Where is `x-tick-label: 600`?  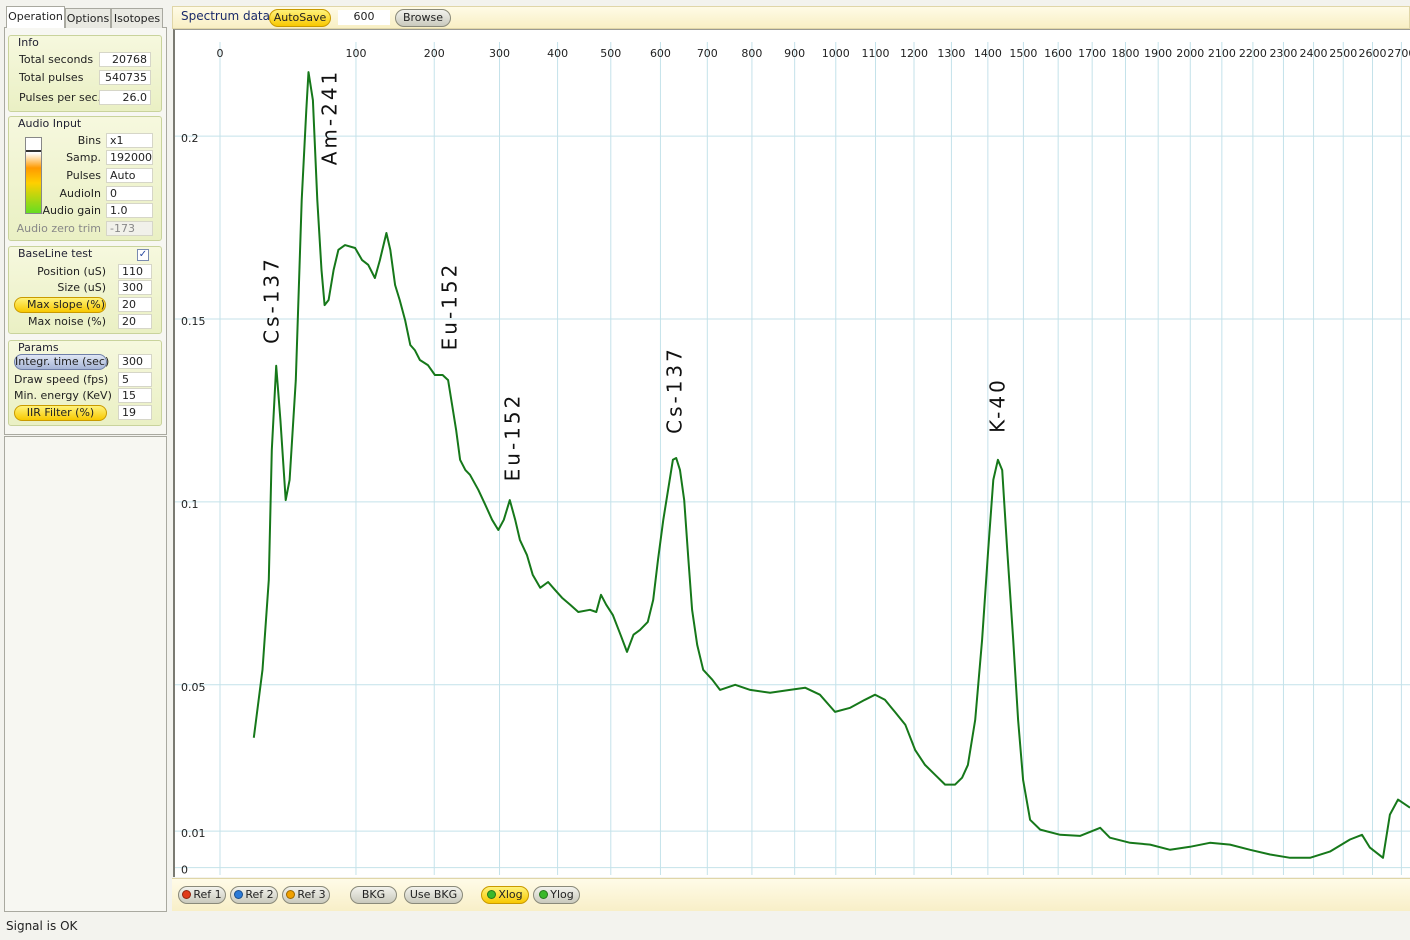
x-tick-label: 600 is located at coordinates (660, 53).